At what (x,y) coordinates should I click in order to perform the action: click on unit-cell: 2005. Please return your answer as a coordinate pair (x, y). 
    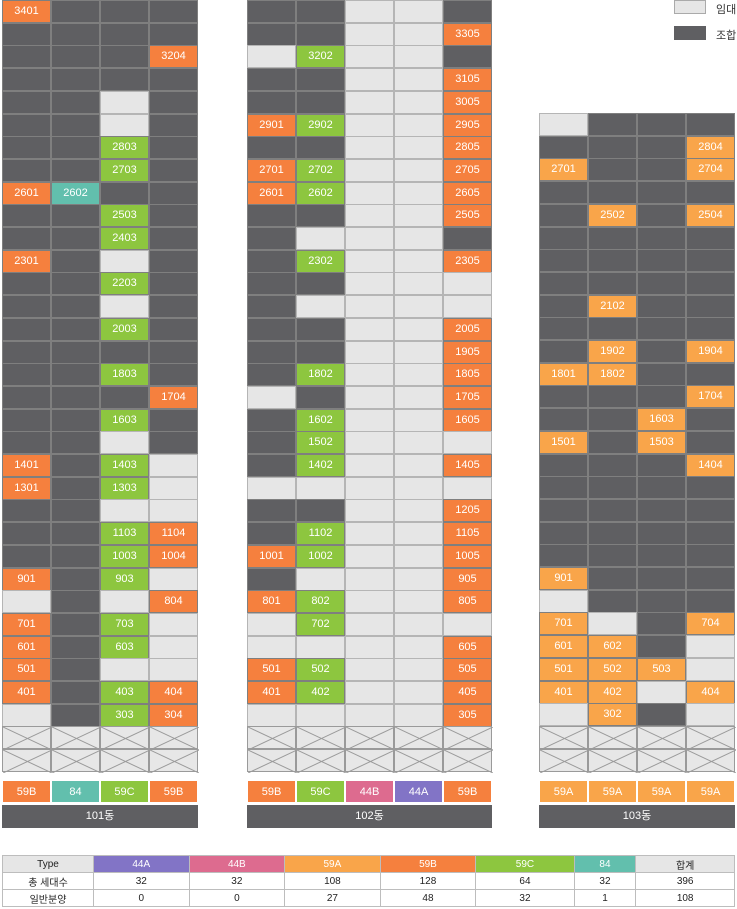
    Looking at the image, I should click on (467, 329).